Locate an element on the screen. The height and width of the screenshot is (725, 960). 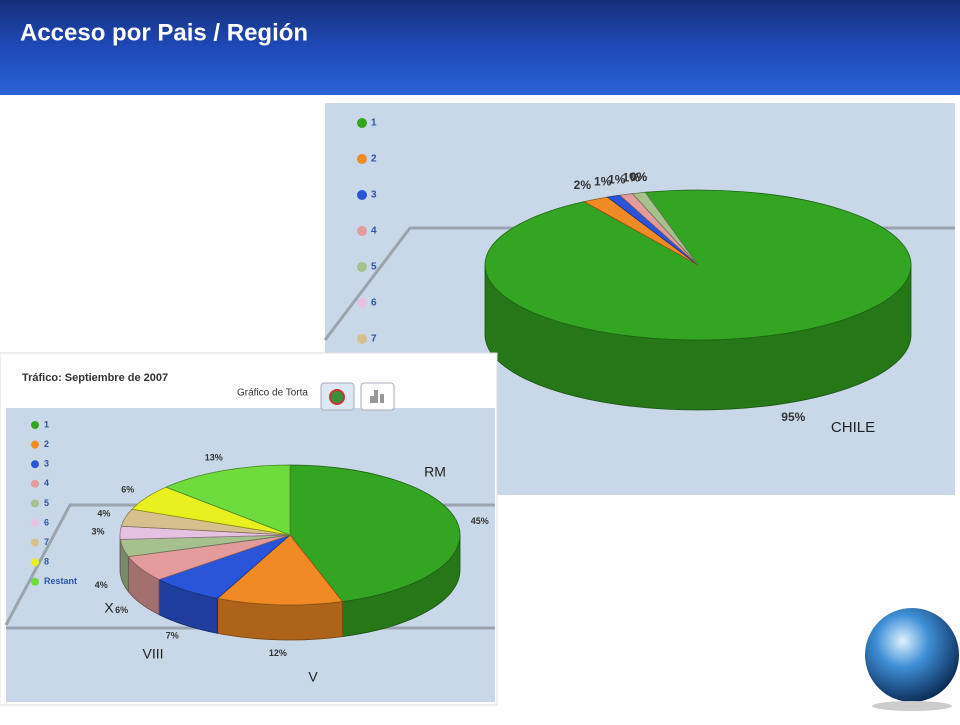
legend-label: Restant is located at coordinates (60, 581).